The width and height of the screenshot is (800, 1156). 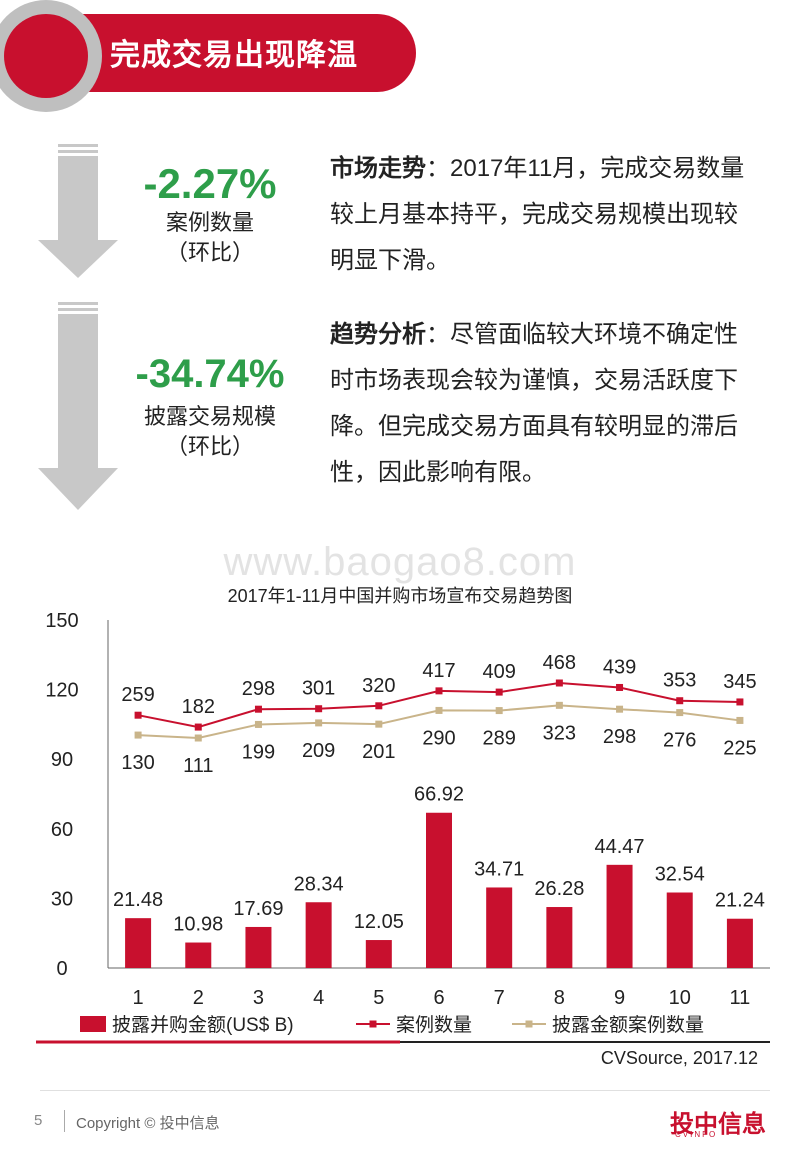 What do you see at coordinates (438, 738) in the screenshot?
I see `disclosed-case-count-data-label: 290` at bounding box center [438, 738].